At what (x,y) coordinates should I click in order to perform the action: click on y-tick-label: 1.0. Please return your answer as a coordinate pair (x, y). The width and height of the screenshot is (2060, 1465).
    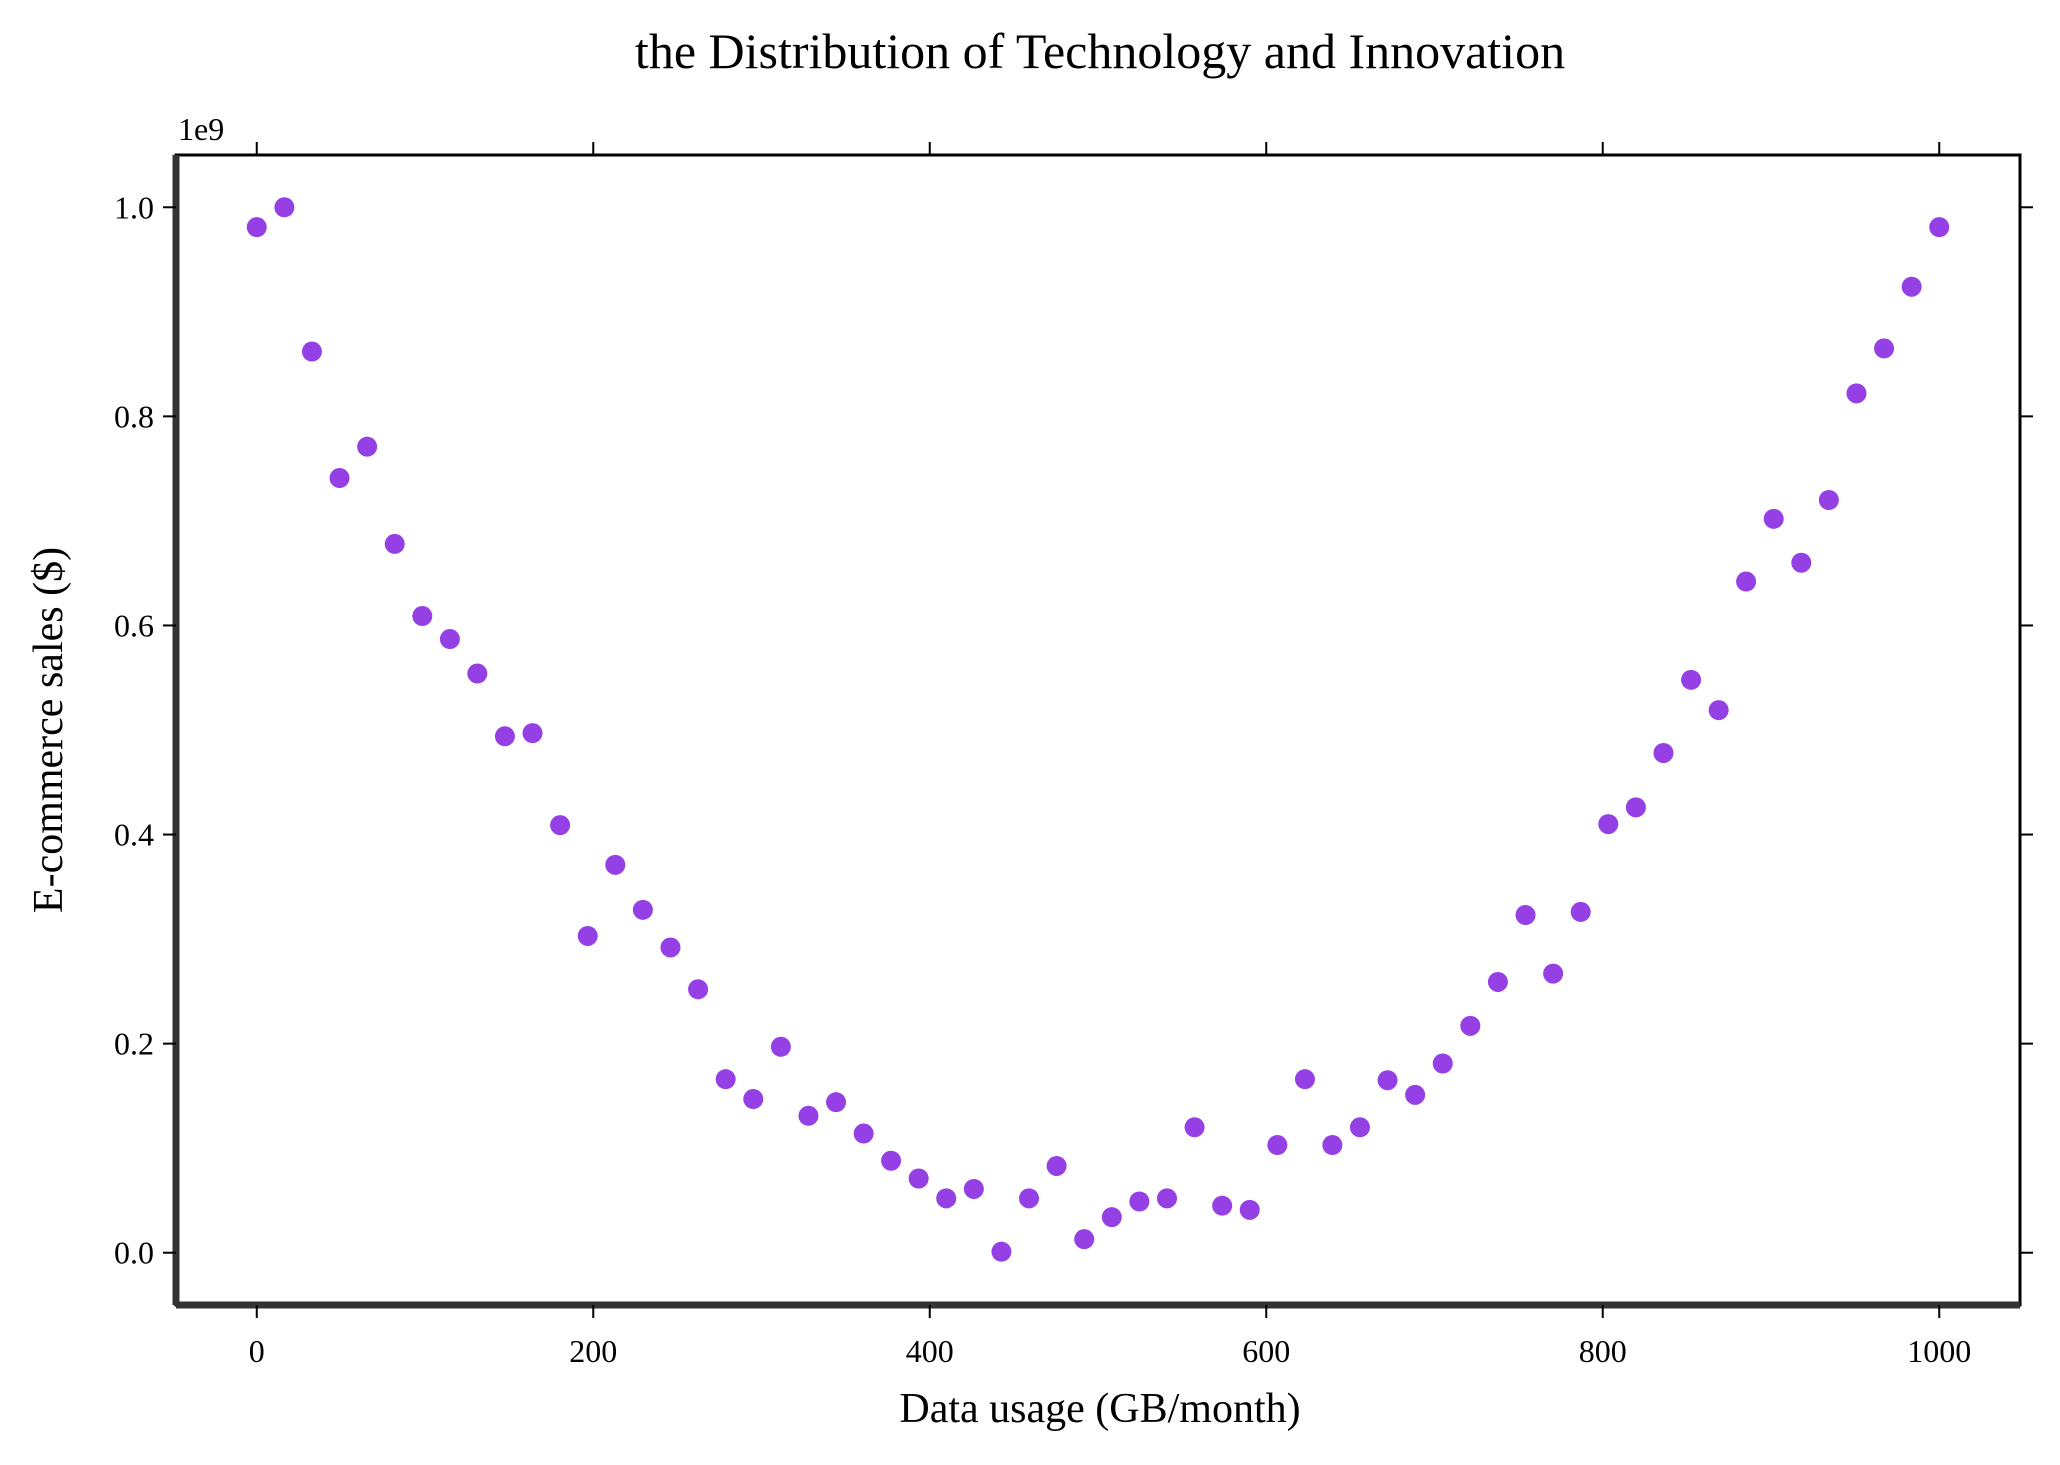
    Looking at the image, I should click on (134, 207).